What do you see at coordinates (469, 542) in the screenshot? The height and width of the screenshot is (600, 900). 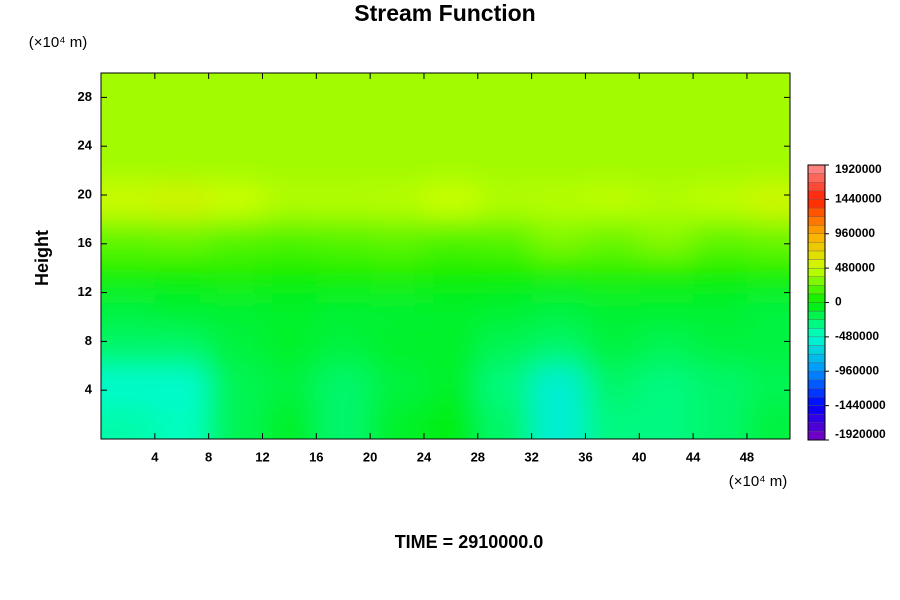 I see `footer: TIME = 2910000.0` at bounding box center [469, 542].